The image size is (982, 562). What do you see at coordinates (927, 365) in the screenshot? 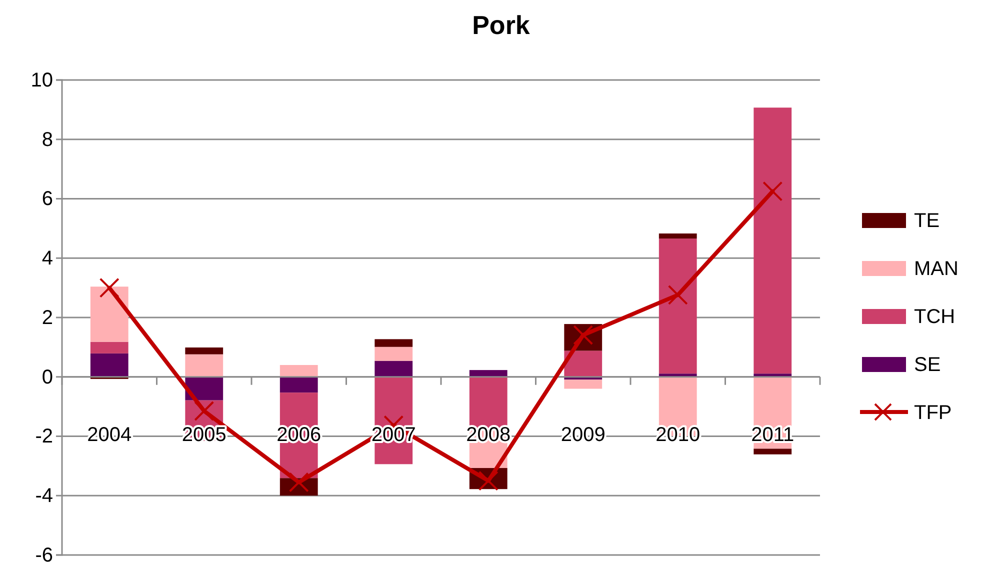
I see `legend-label: SE` at bounding box center [927, 365].